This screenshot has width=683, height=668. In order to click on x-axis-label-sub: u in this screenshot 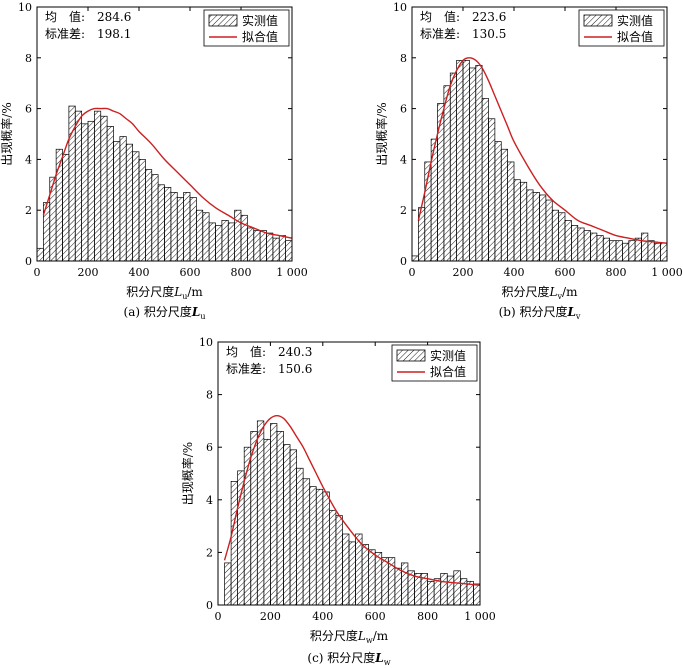, I will do `click(184, 296)`.